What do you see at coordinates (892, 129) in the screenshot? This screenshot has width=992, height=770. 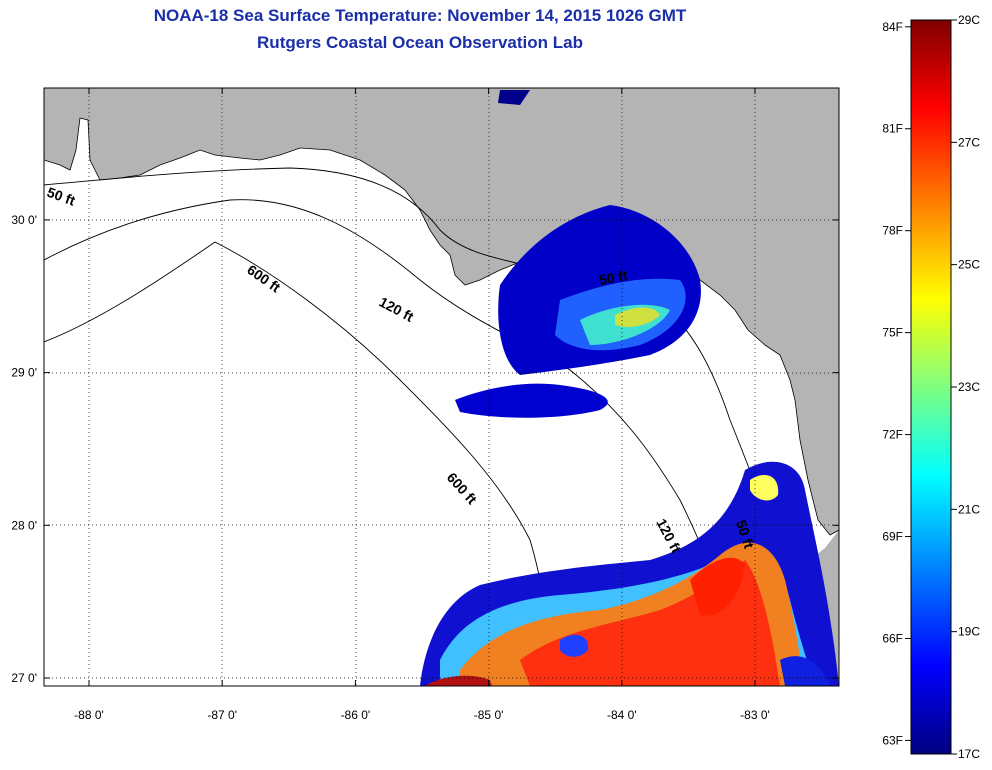 I see `fahrenheit-label: 81F` at bounding box center [892, 129].